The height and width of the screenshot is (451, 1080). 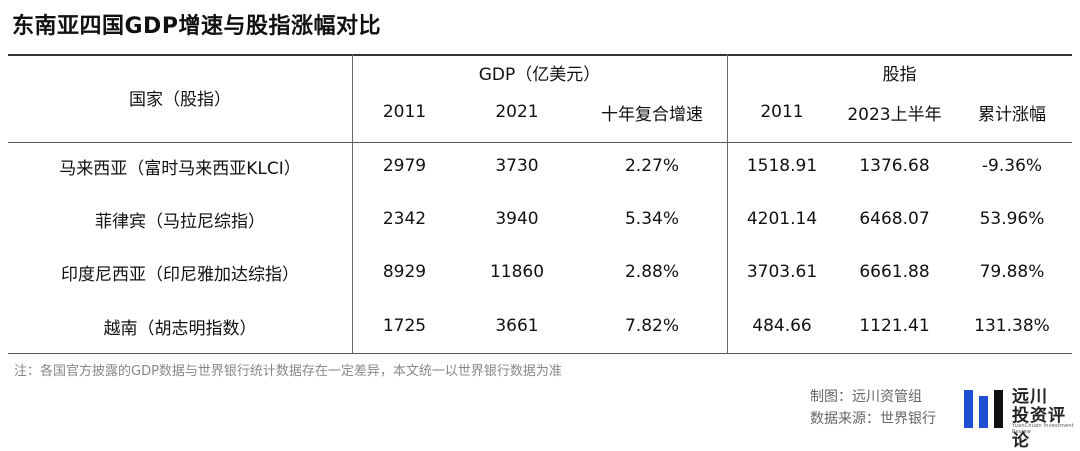 What do you see at coordinates (652, 114) in the screenshot?
I see `column-header: 十年复合增速` at bounding box center [652, 114].